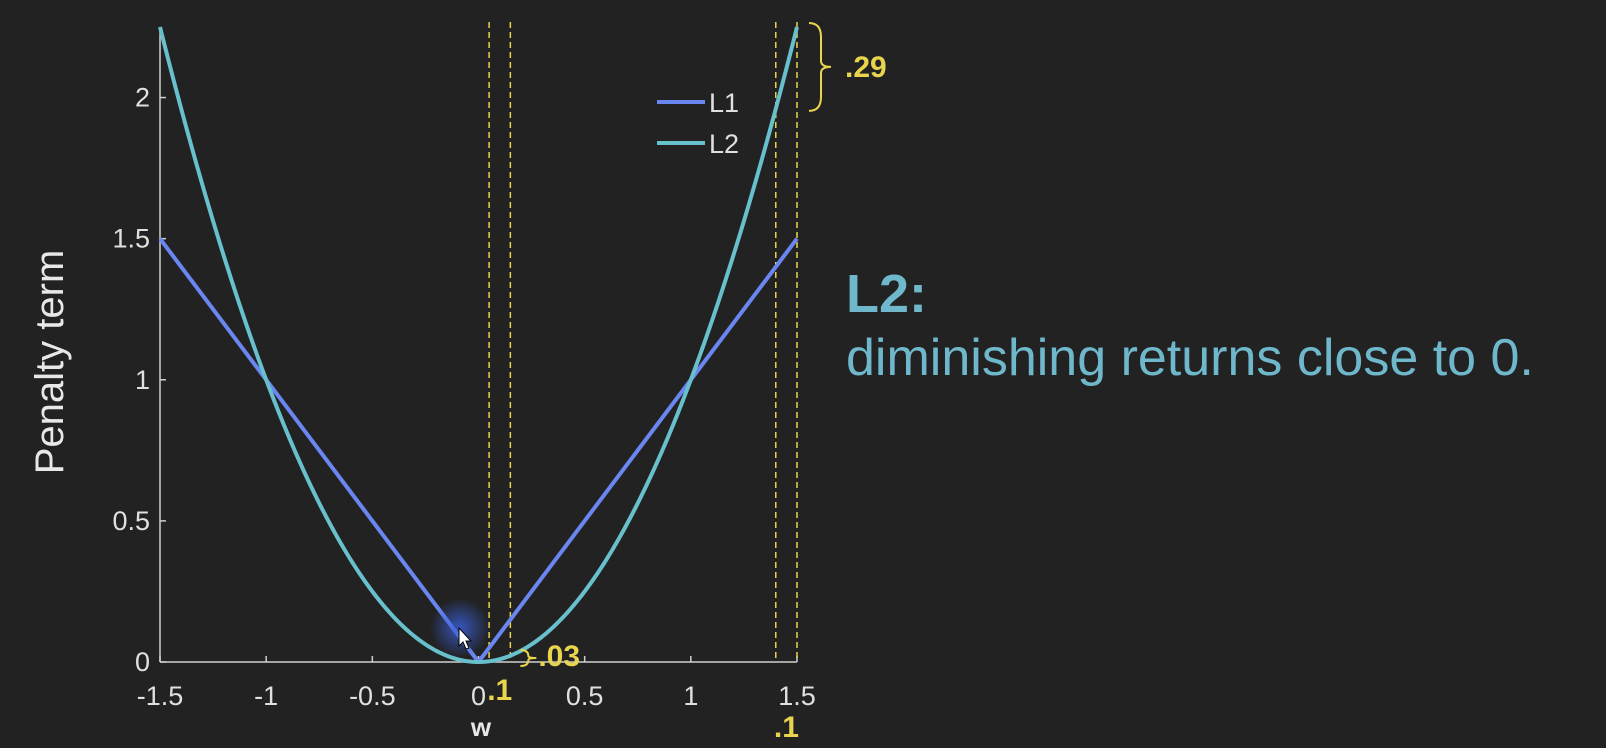  Describe the element at coordinates (481, 727) in the screenshot. I see `x-axis-label: w` at that location.